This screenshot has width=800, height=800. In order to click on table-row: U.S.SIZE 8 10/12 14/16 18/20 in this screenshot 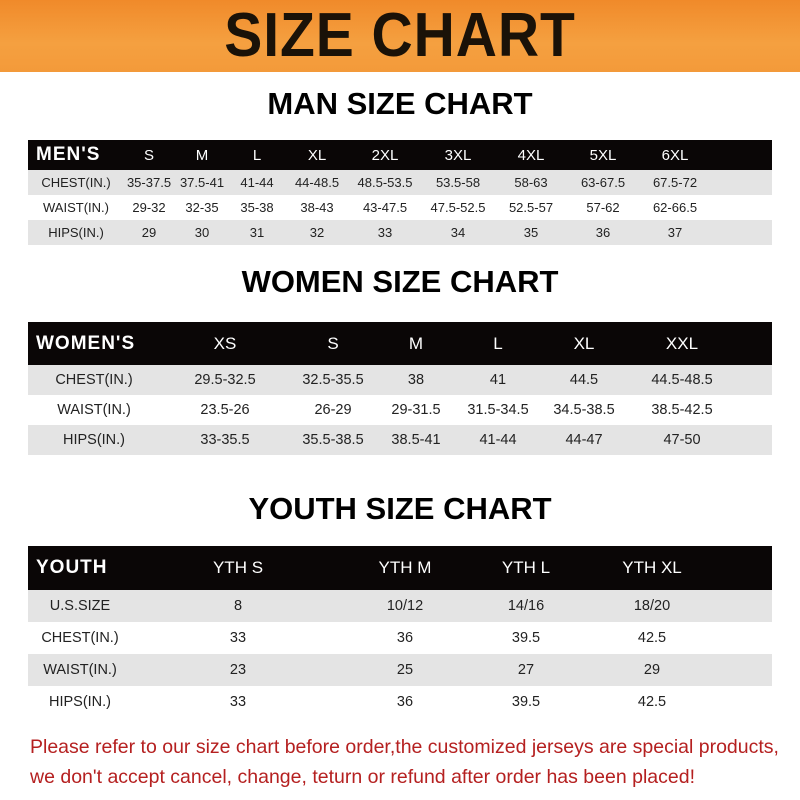, I will do `click(400, 606)`.